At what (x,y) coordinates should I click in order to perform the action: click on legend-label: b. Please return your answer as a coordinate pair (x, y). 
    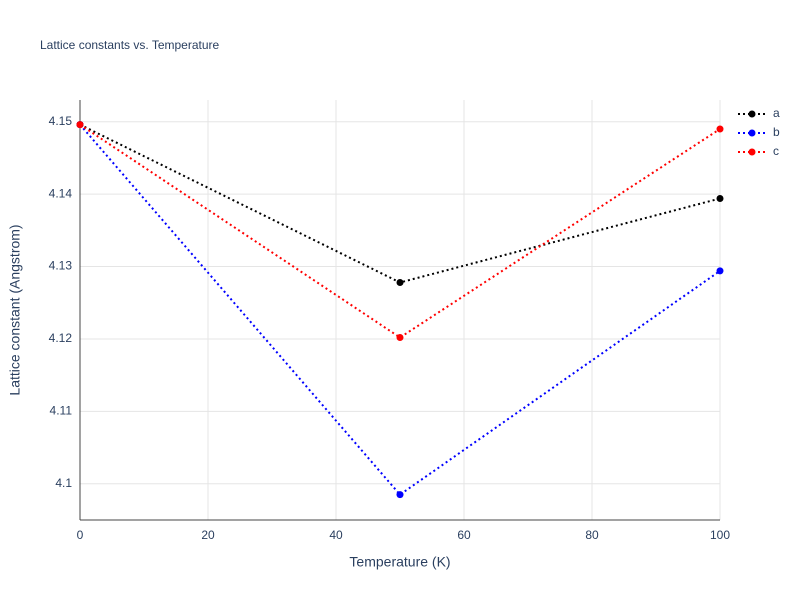
    Looking at the image, I should click on (776, 132).